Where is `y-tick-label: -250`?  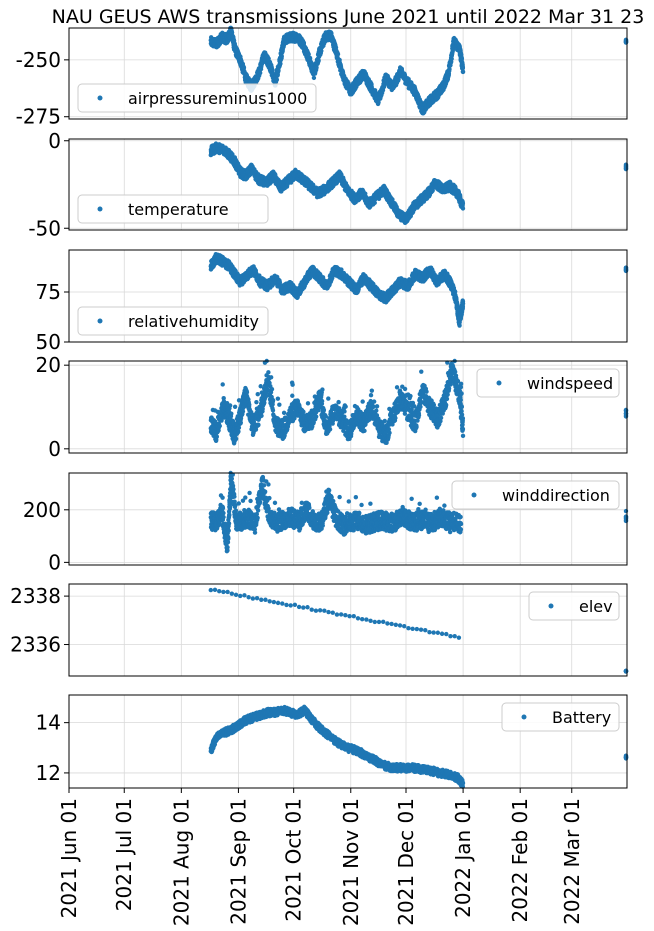 y-tick-label: -250 is located at coordinates (38, 60).